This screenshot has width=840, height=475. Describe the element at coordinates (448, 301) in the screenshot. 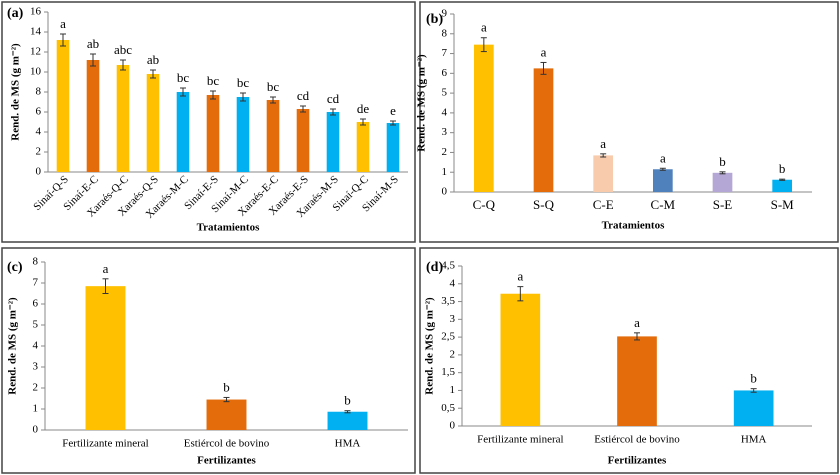

I see `y-tick-label: 3,5` at that location.